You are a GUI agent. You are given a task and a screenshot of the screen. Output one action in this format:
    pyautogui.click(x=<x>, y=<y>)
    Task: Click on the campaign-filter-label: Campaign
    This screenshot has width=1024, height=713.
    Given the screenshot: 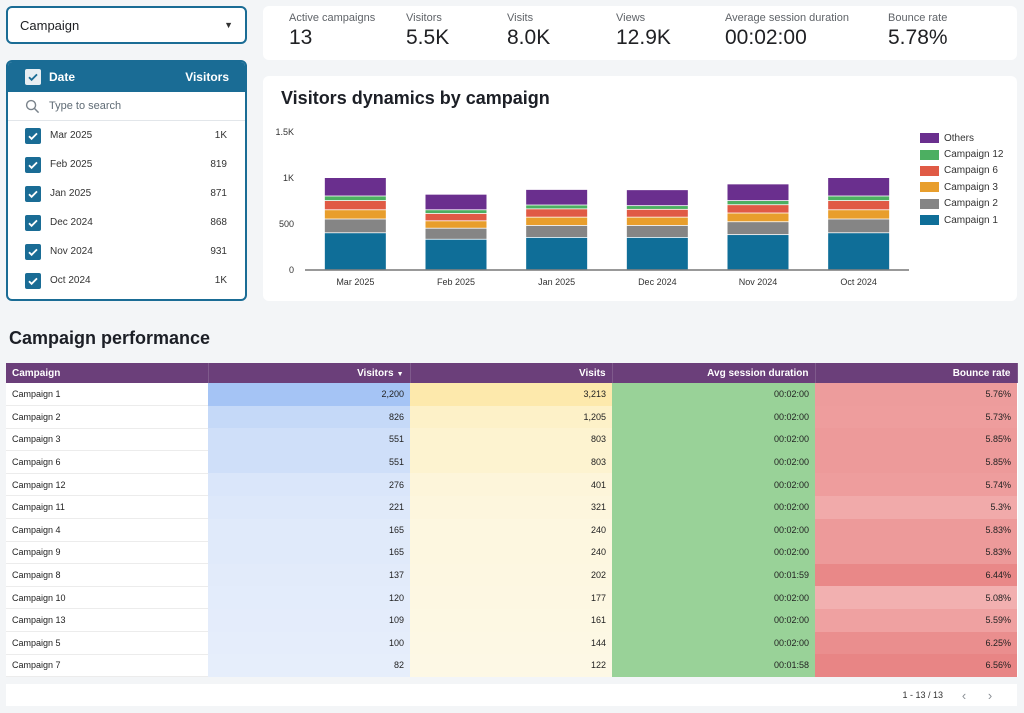 What is the action you would take?
    pyautogui.click(x=50, y=25)
    